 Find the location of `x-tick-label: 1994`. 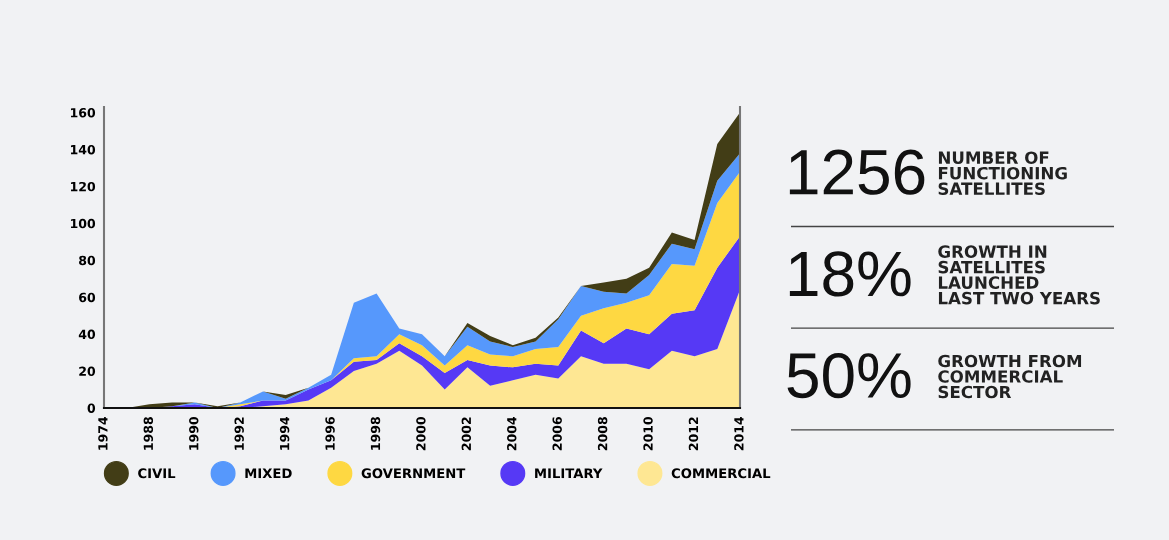

x-tick-label: 1994 is located at coordinates (284, 433).